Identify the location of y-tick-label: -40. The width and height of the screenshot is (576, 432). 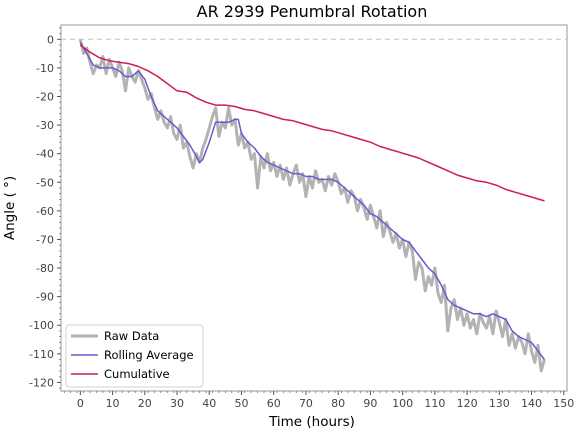
(45, 154).